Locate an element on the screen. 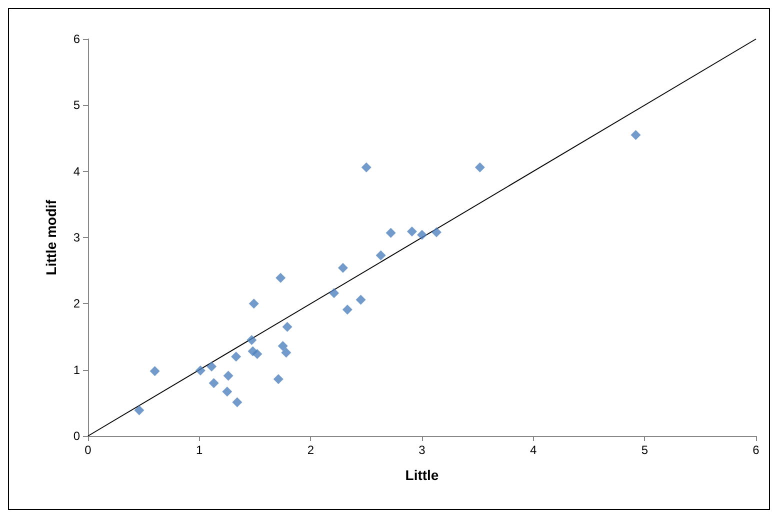 Image resolution: width=777 pixels, height=514 pixels. y-axis-title: Little modif is located at coordinates (51, 237).